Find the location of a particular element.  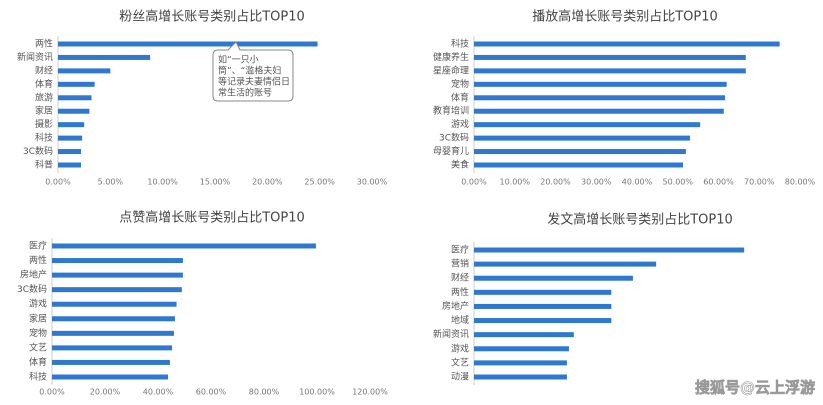

watermark: 搜狐号@云上浮游 is located at coordinates (755, 388).